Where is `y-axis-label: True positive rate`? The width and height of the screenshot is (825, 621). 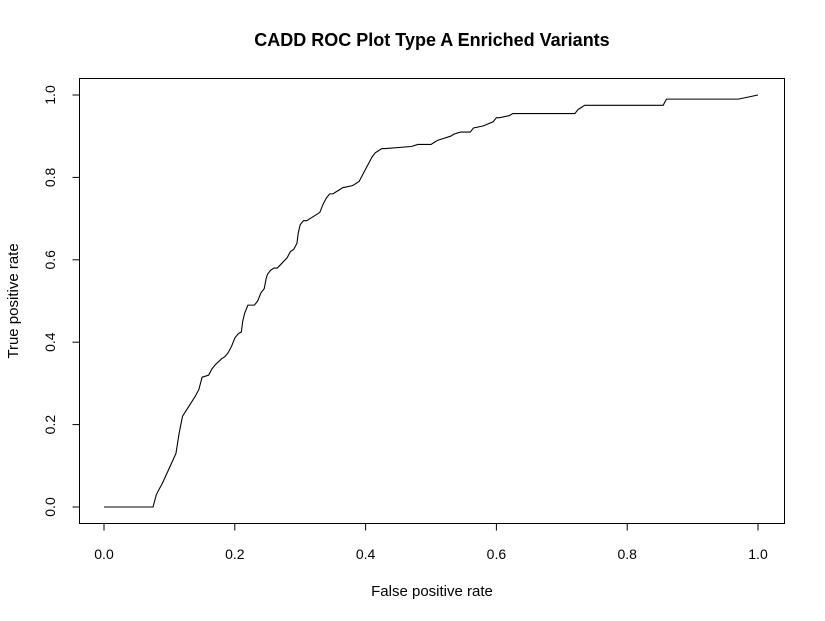
y-axis-label: True positive rate is located at coordinates (13, 300).